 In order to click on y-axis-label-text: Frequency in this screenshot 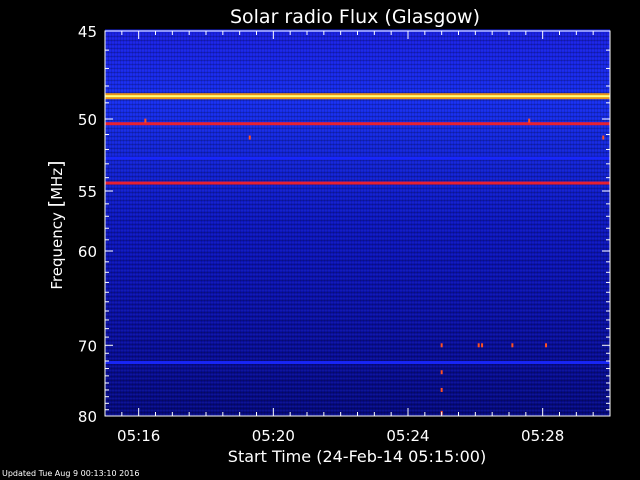, I will do `click(57, 248)`.